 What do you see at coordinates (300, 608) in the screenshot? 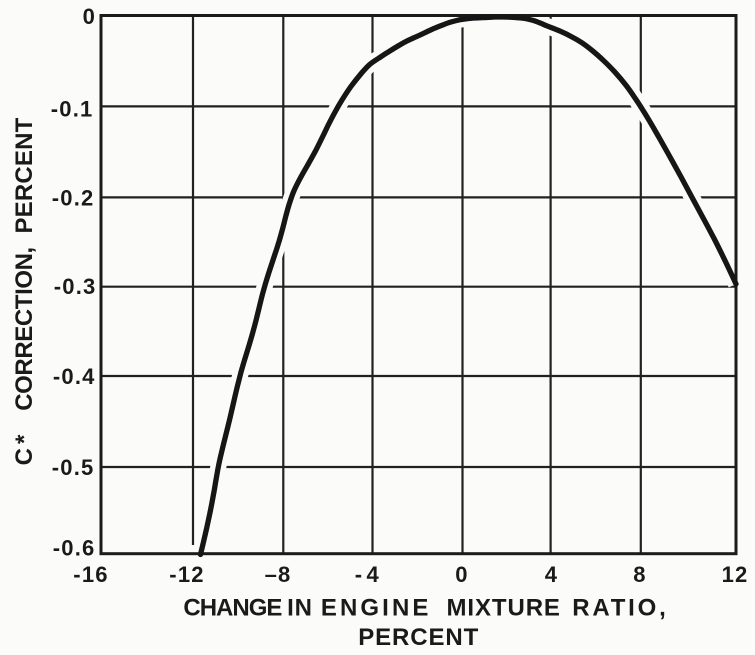
I see `svg-text: IN` at bounding box center [300, 608].